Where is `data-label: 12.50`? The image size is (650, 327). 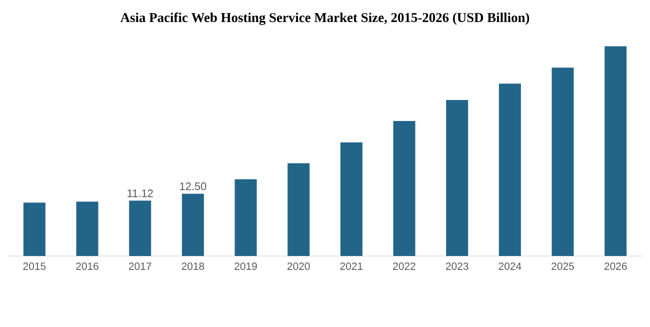
data-label: 12.50 is located at coordinates (193, 186).